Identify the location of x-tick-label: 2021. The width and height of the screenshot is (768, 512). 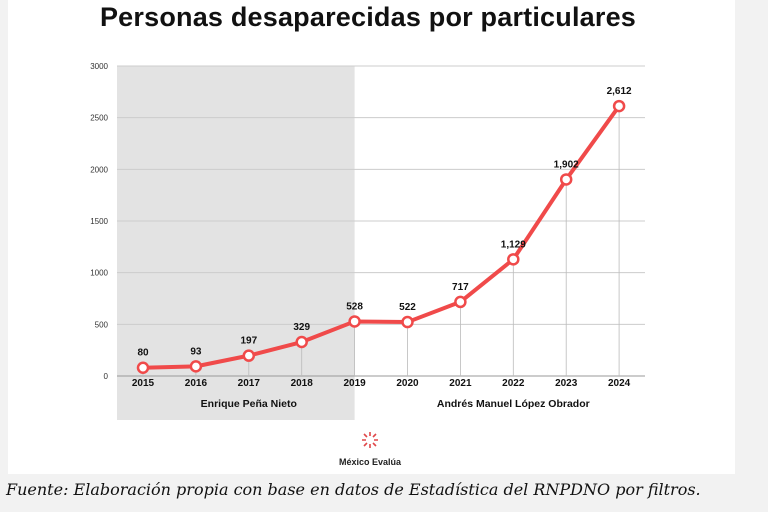
(460, 383).